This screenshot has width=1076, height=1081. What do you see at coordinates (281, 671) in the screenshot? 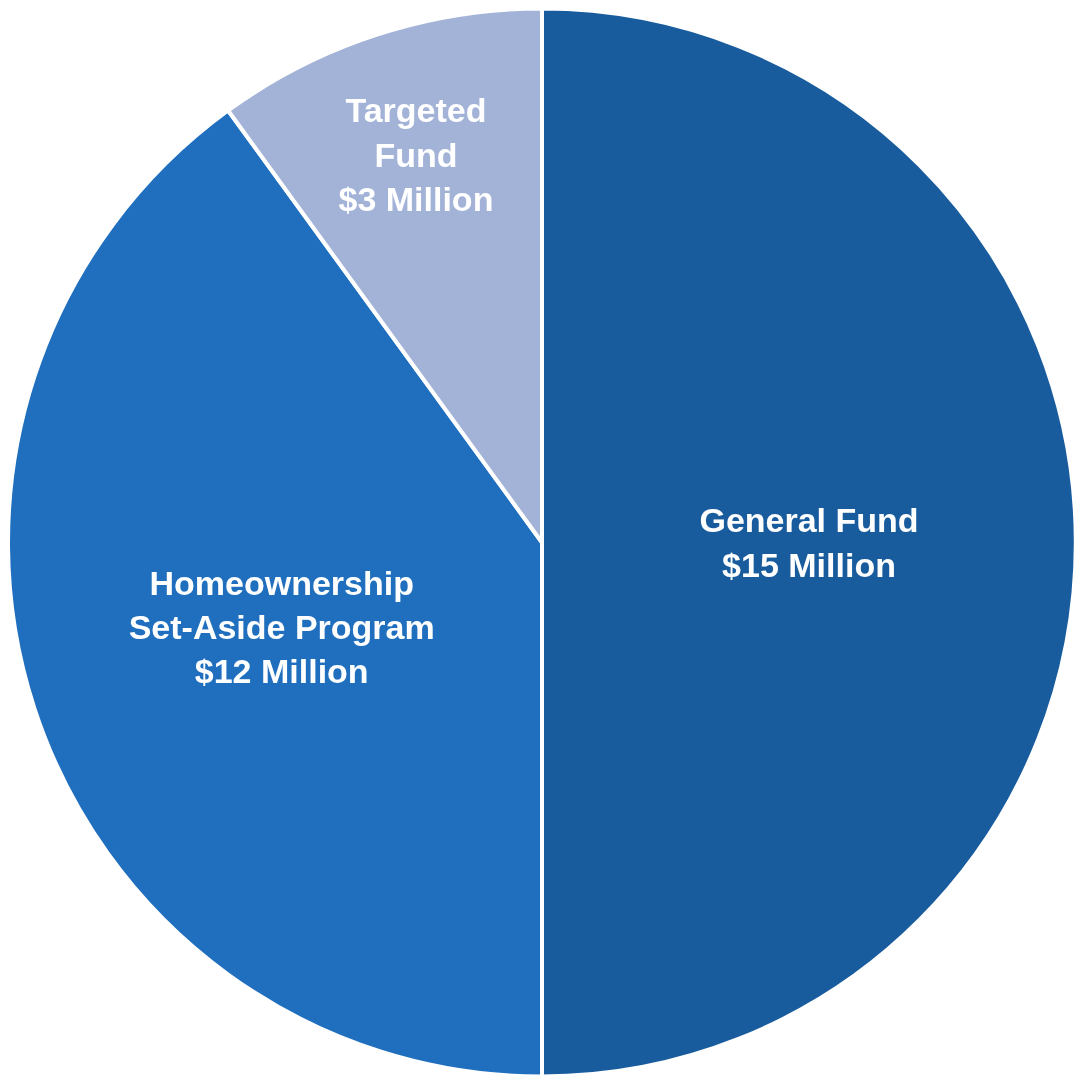
I see `data-label: $12 Million` at bounding box center [281, 671].